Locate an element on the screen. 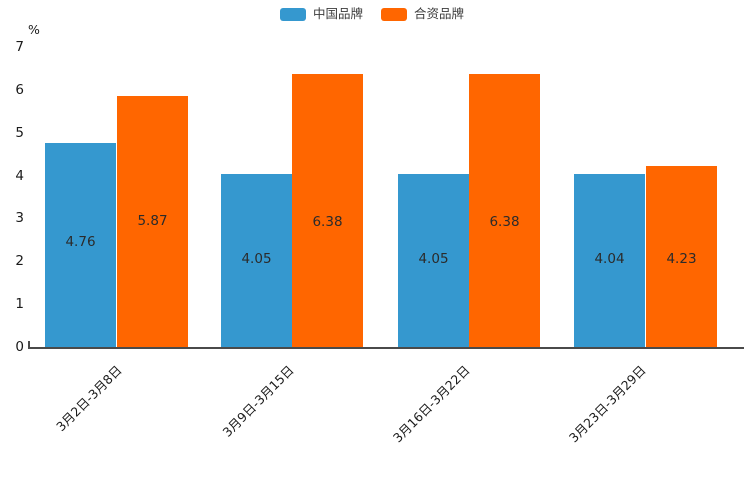  y-tick-7: 7 is located at coordinates (19, 47).